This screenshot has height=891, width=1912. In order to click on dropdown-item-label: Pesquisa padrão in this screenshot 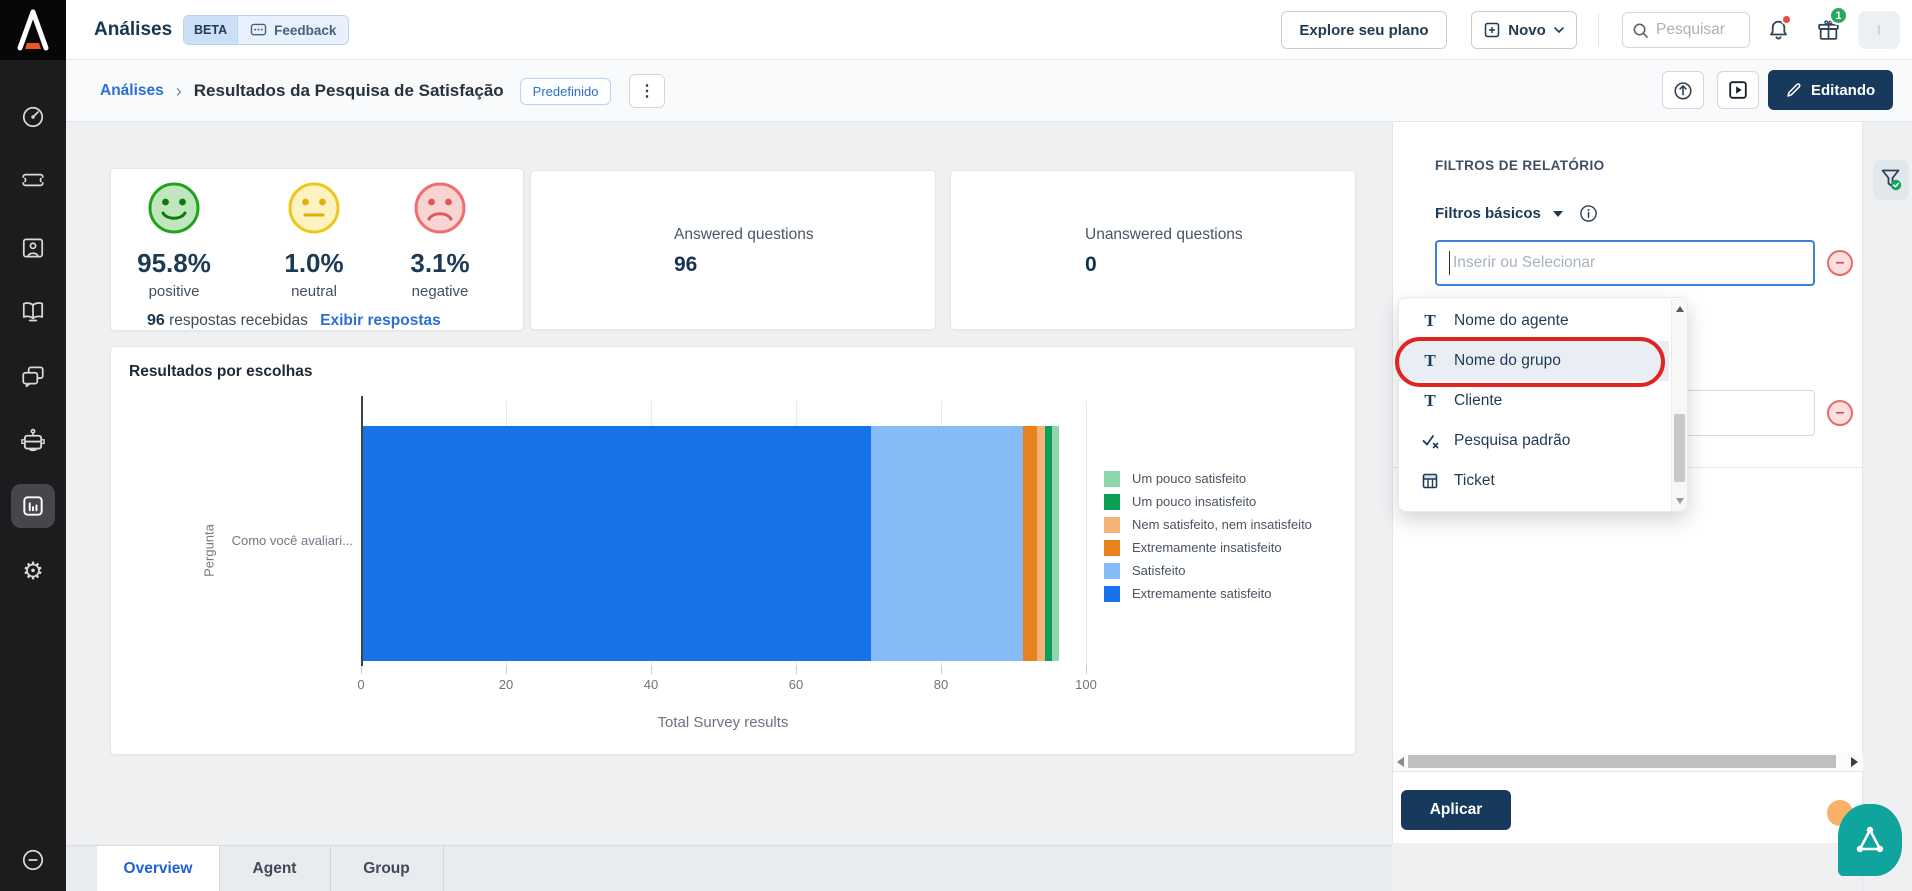, I will do `click(1512, 440)`.